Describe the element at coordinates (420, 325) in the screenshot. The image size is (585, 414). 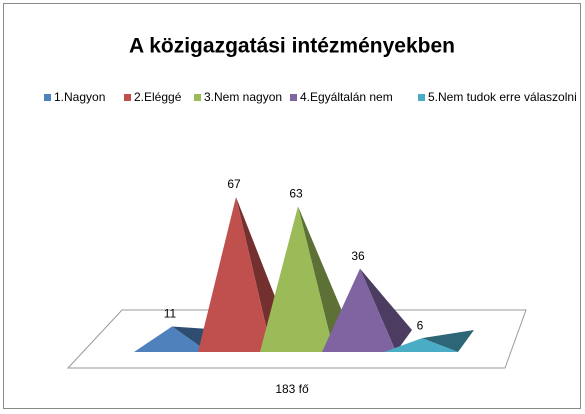
I see `data-label: 6` at that location.